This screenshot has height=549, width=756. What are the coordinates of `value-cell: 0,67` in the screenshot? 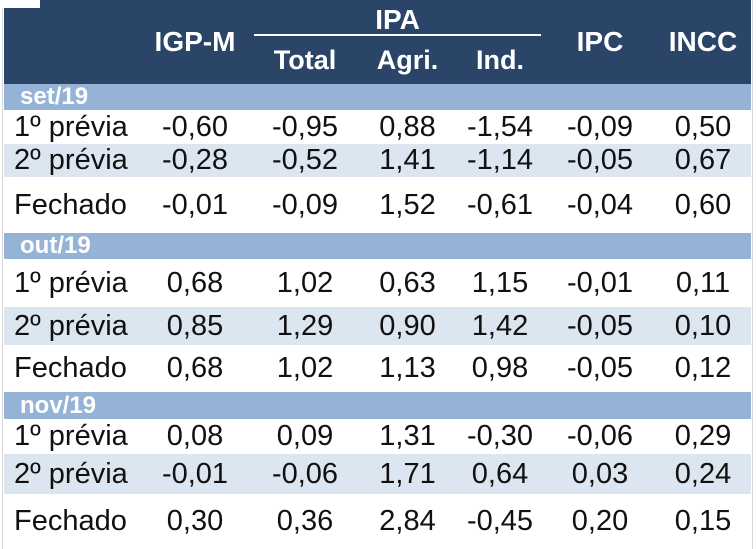 It's located at (703, 160).